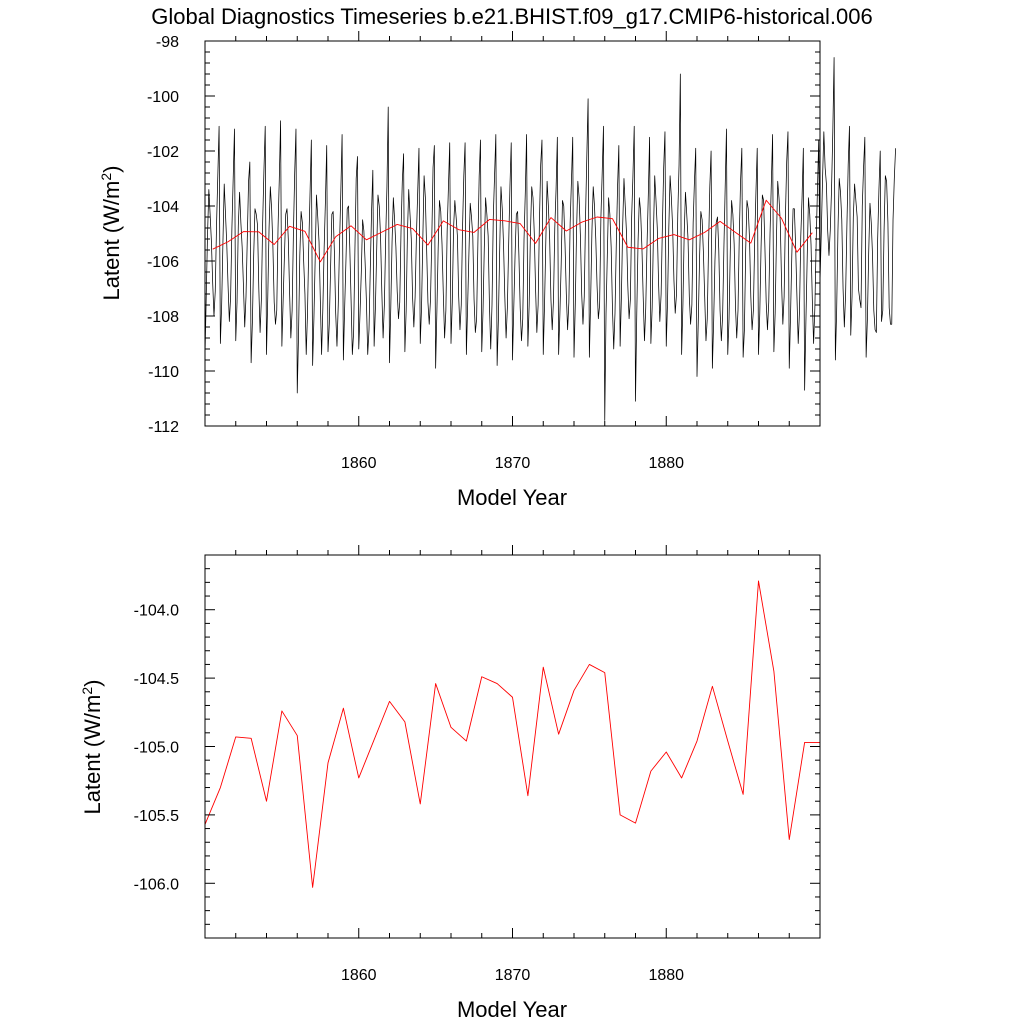  Describe the element at coordinates (156, 611) in the screenshot. I see `bottom-y-tick-label: -104.0` at that location.